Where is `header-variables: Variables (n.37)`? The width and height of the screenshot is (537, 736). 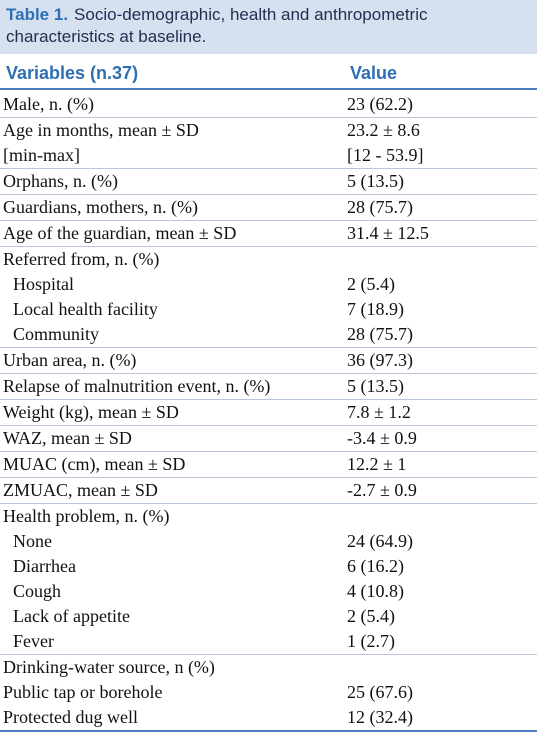
header-variables: Variables (n.37) is located at coordinates (72, 73).